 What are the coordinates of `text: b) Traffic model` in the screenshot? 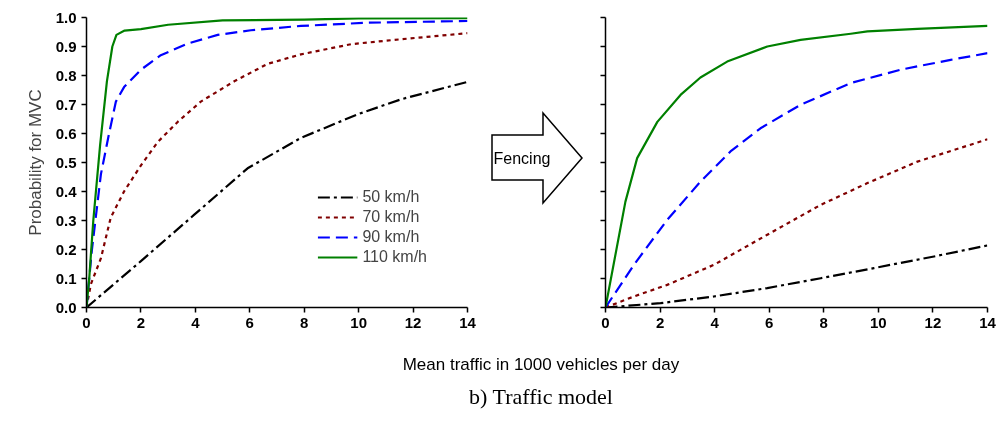 It's located at (541, 397).